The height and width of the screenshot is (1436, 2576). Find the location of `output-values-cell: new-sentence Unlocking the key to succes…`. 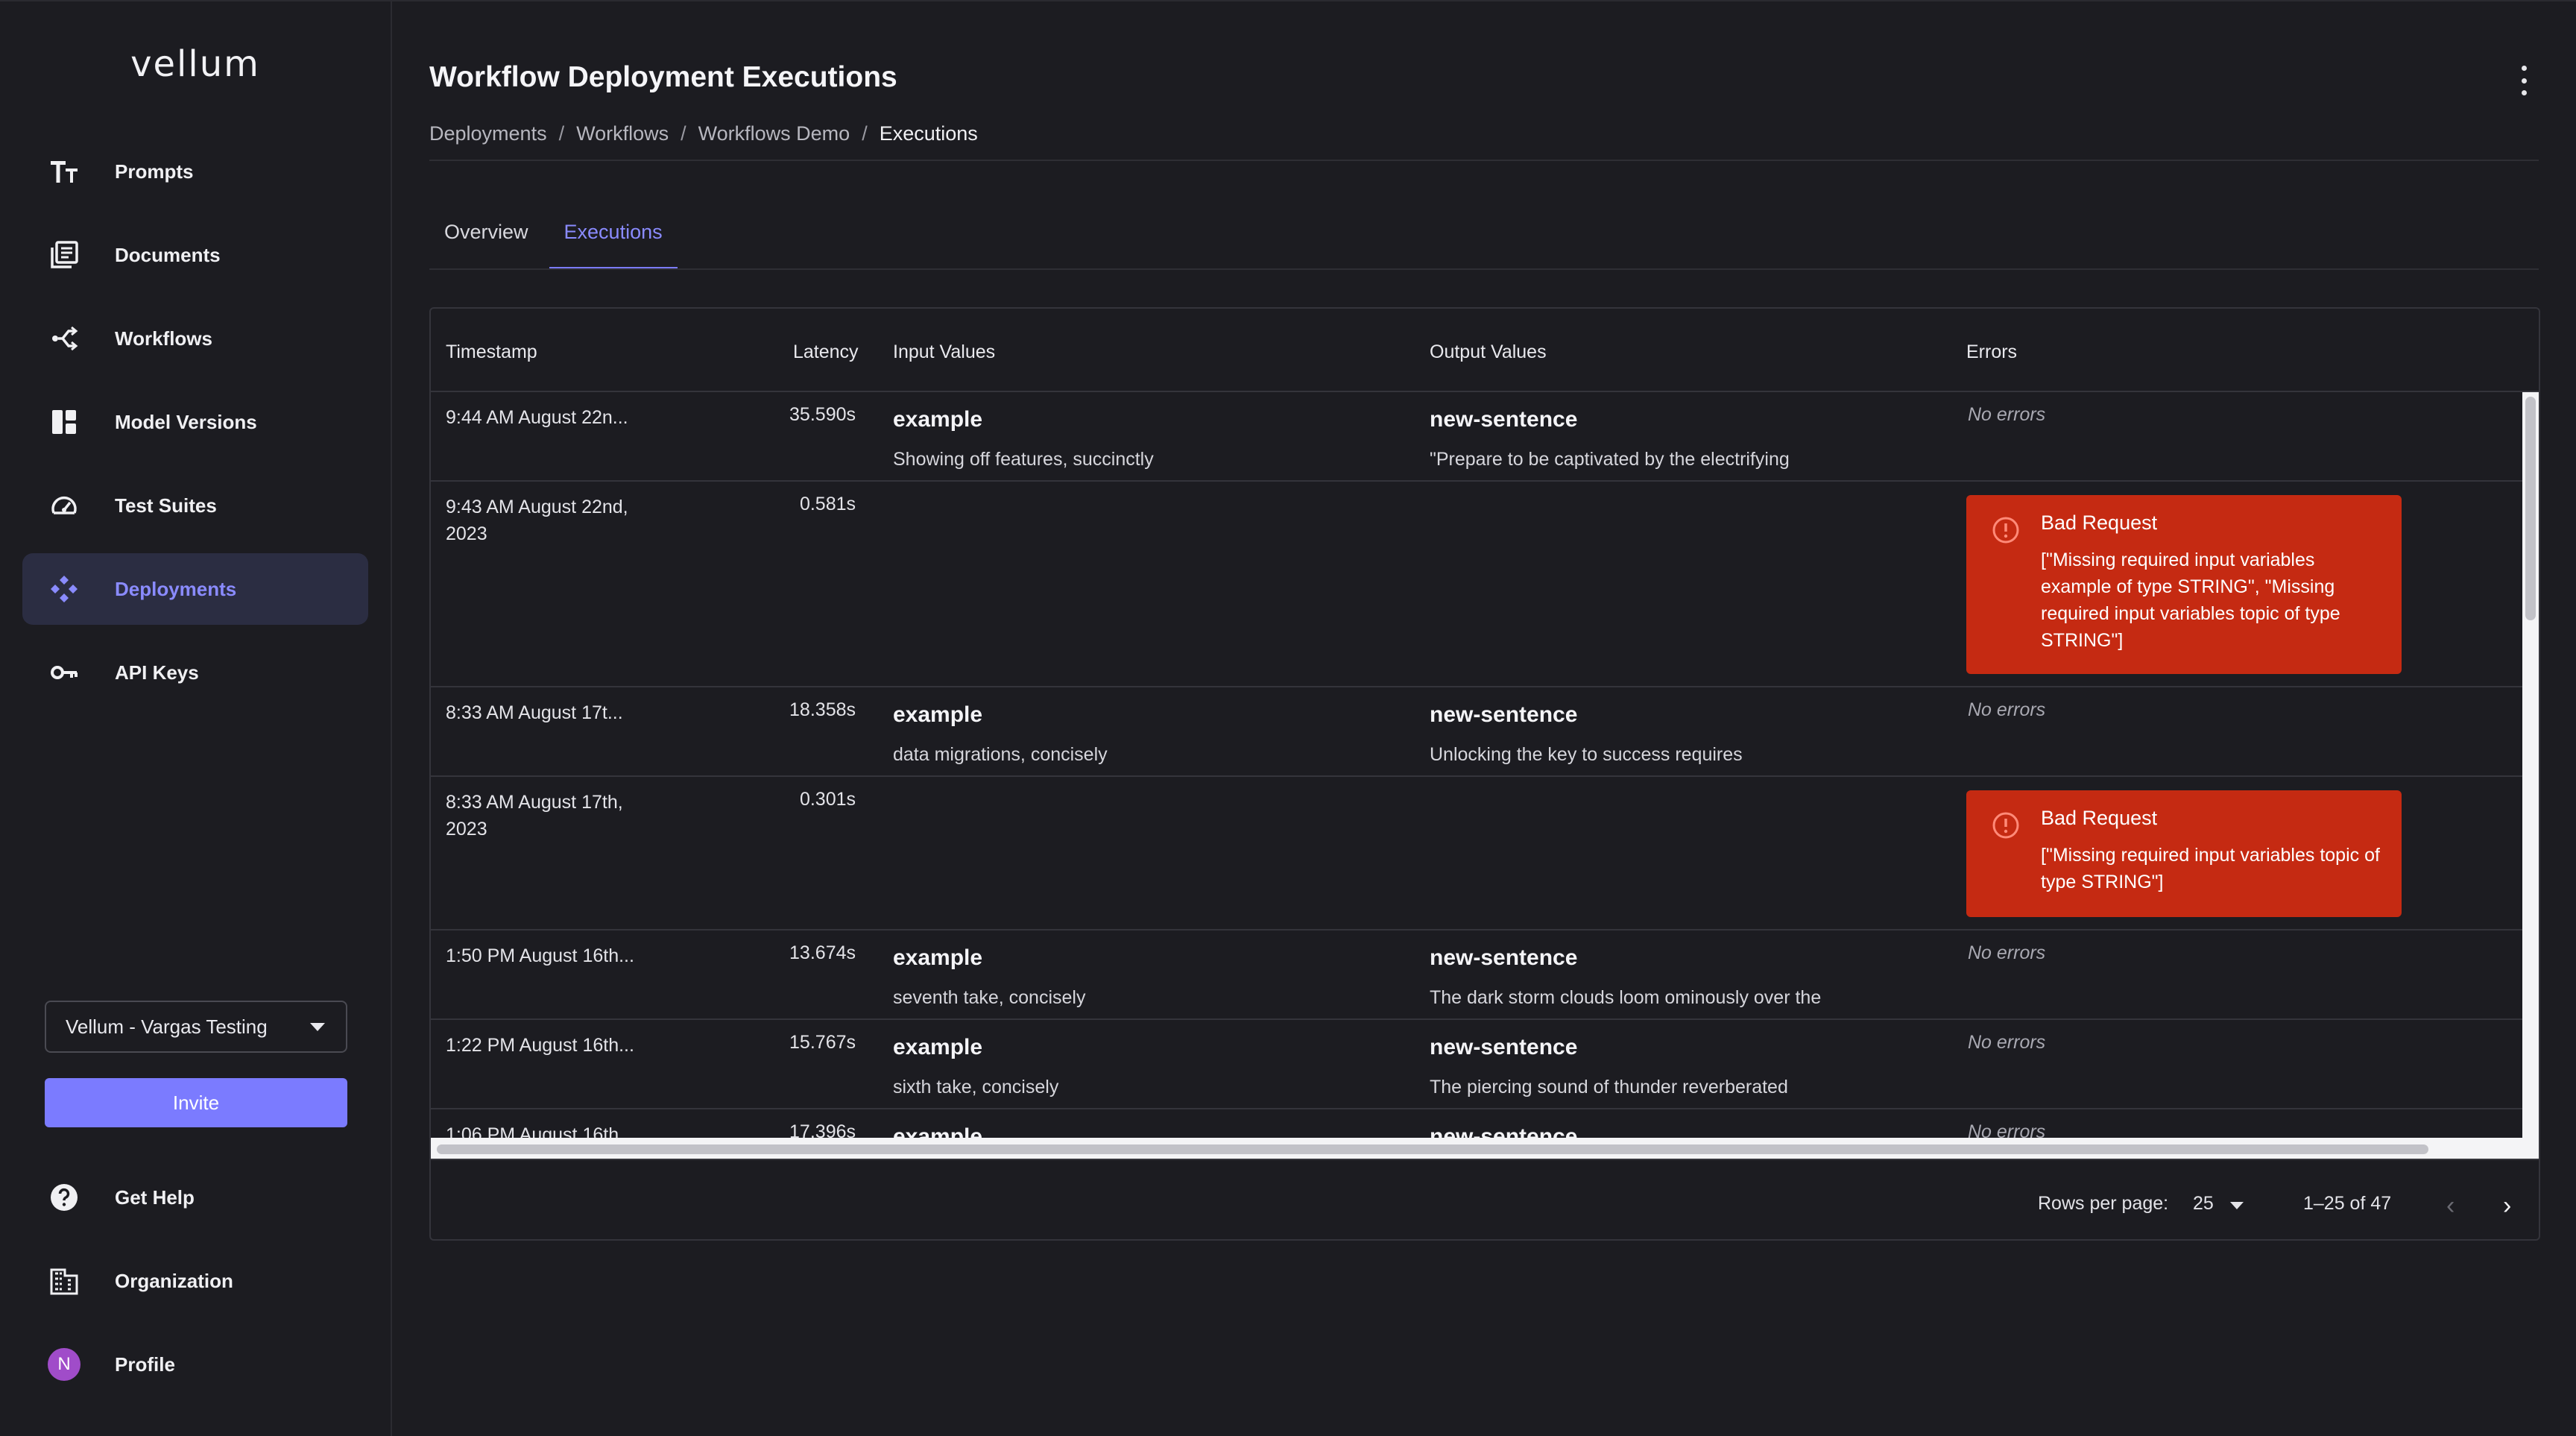

output-values-cell: new-sentence Unlocking the key to succes… is located at coordinates (1683, 735).